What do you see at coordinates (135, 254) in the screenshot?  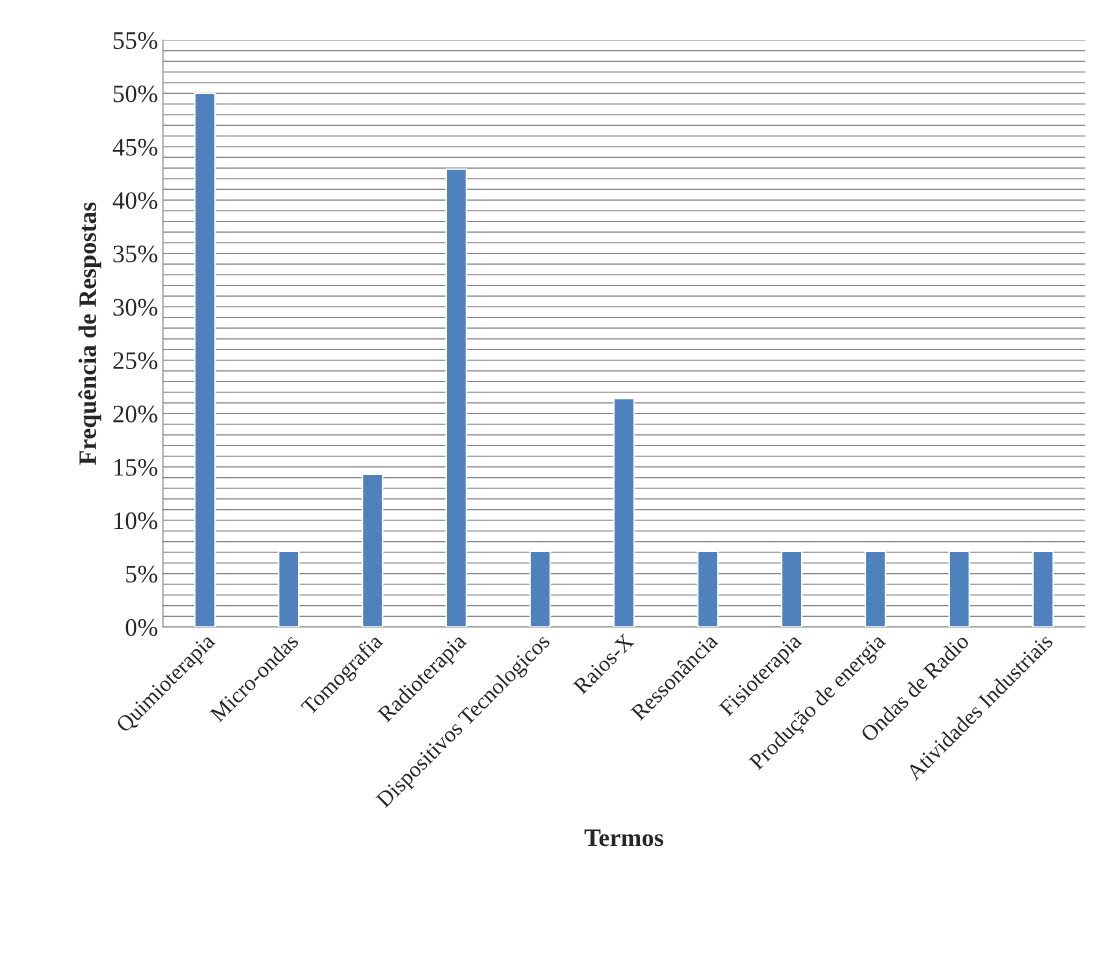 I see `y-tick-label: 35%` at bounding box center [135, 254].